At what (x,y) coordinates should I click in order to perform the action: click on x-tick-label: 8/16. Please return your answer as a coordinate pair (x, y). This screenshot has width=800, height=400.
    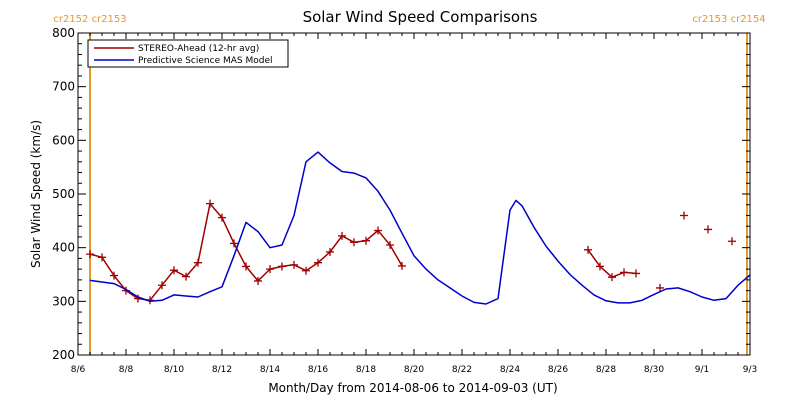
    Looking at the image, I should click on (318, 370).